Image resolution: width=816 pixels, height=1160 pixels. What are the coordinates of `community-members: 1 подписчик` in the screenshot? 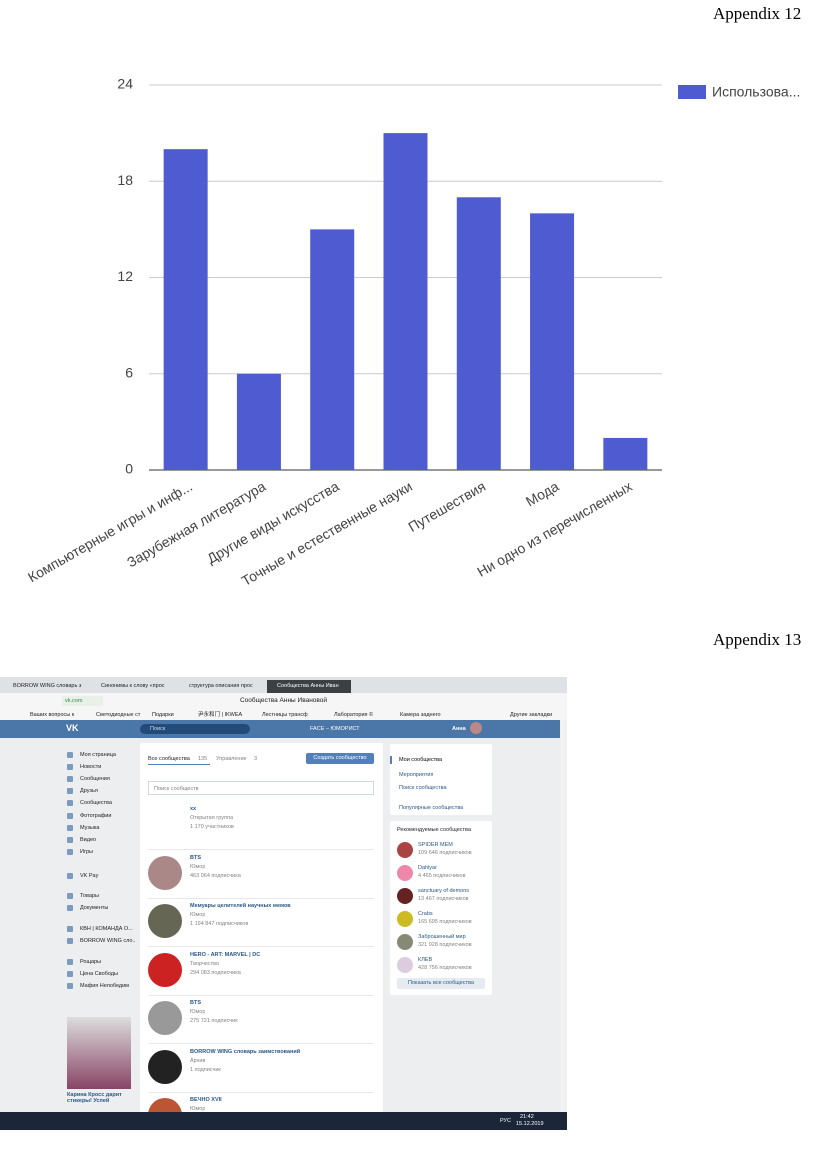 It's located at (205, 1069).